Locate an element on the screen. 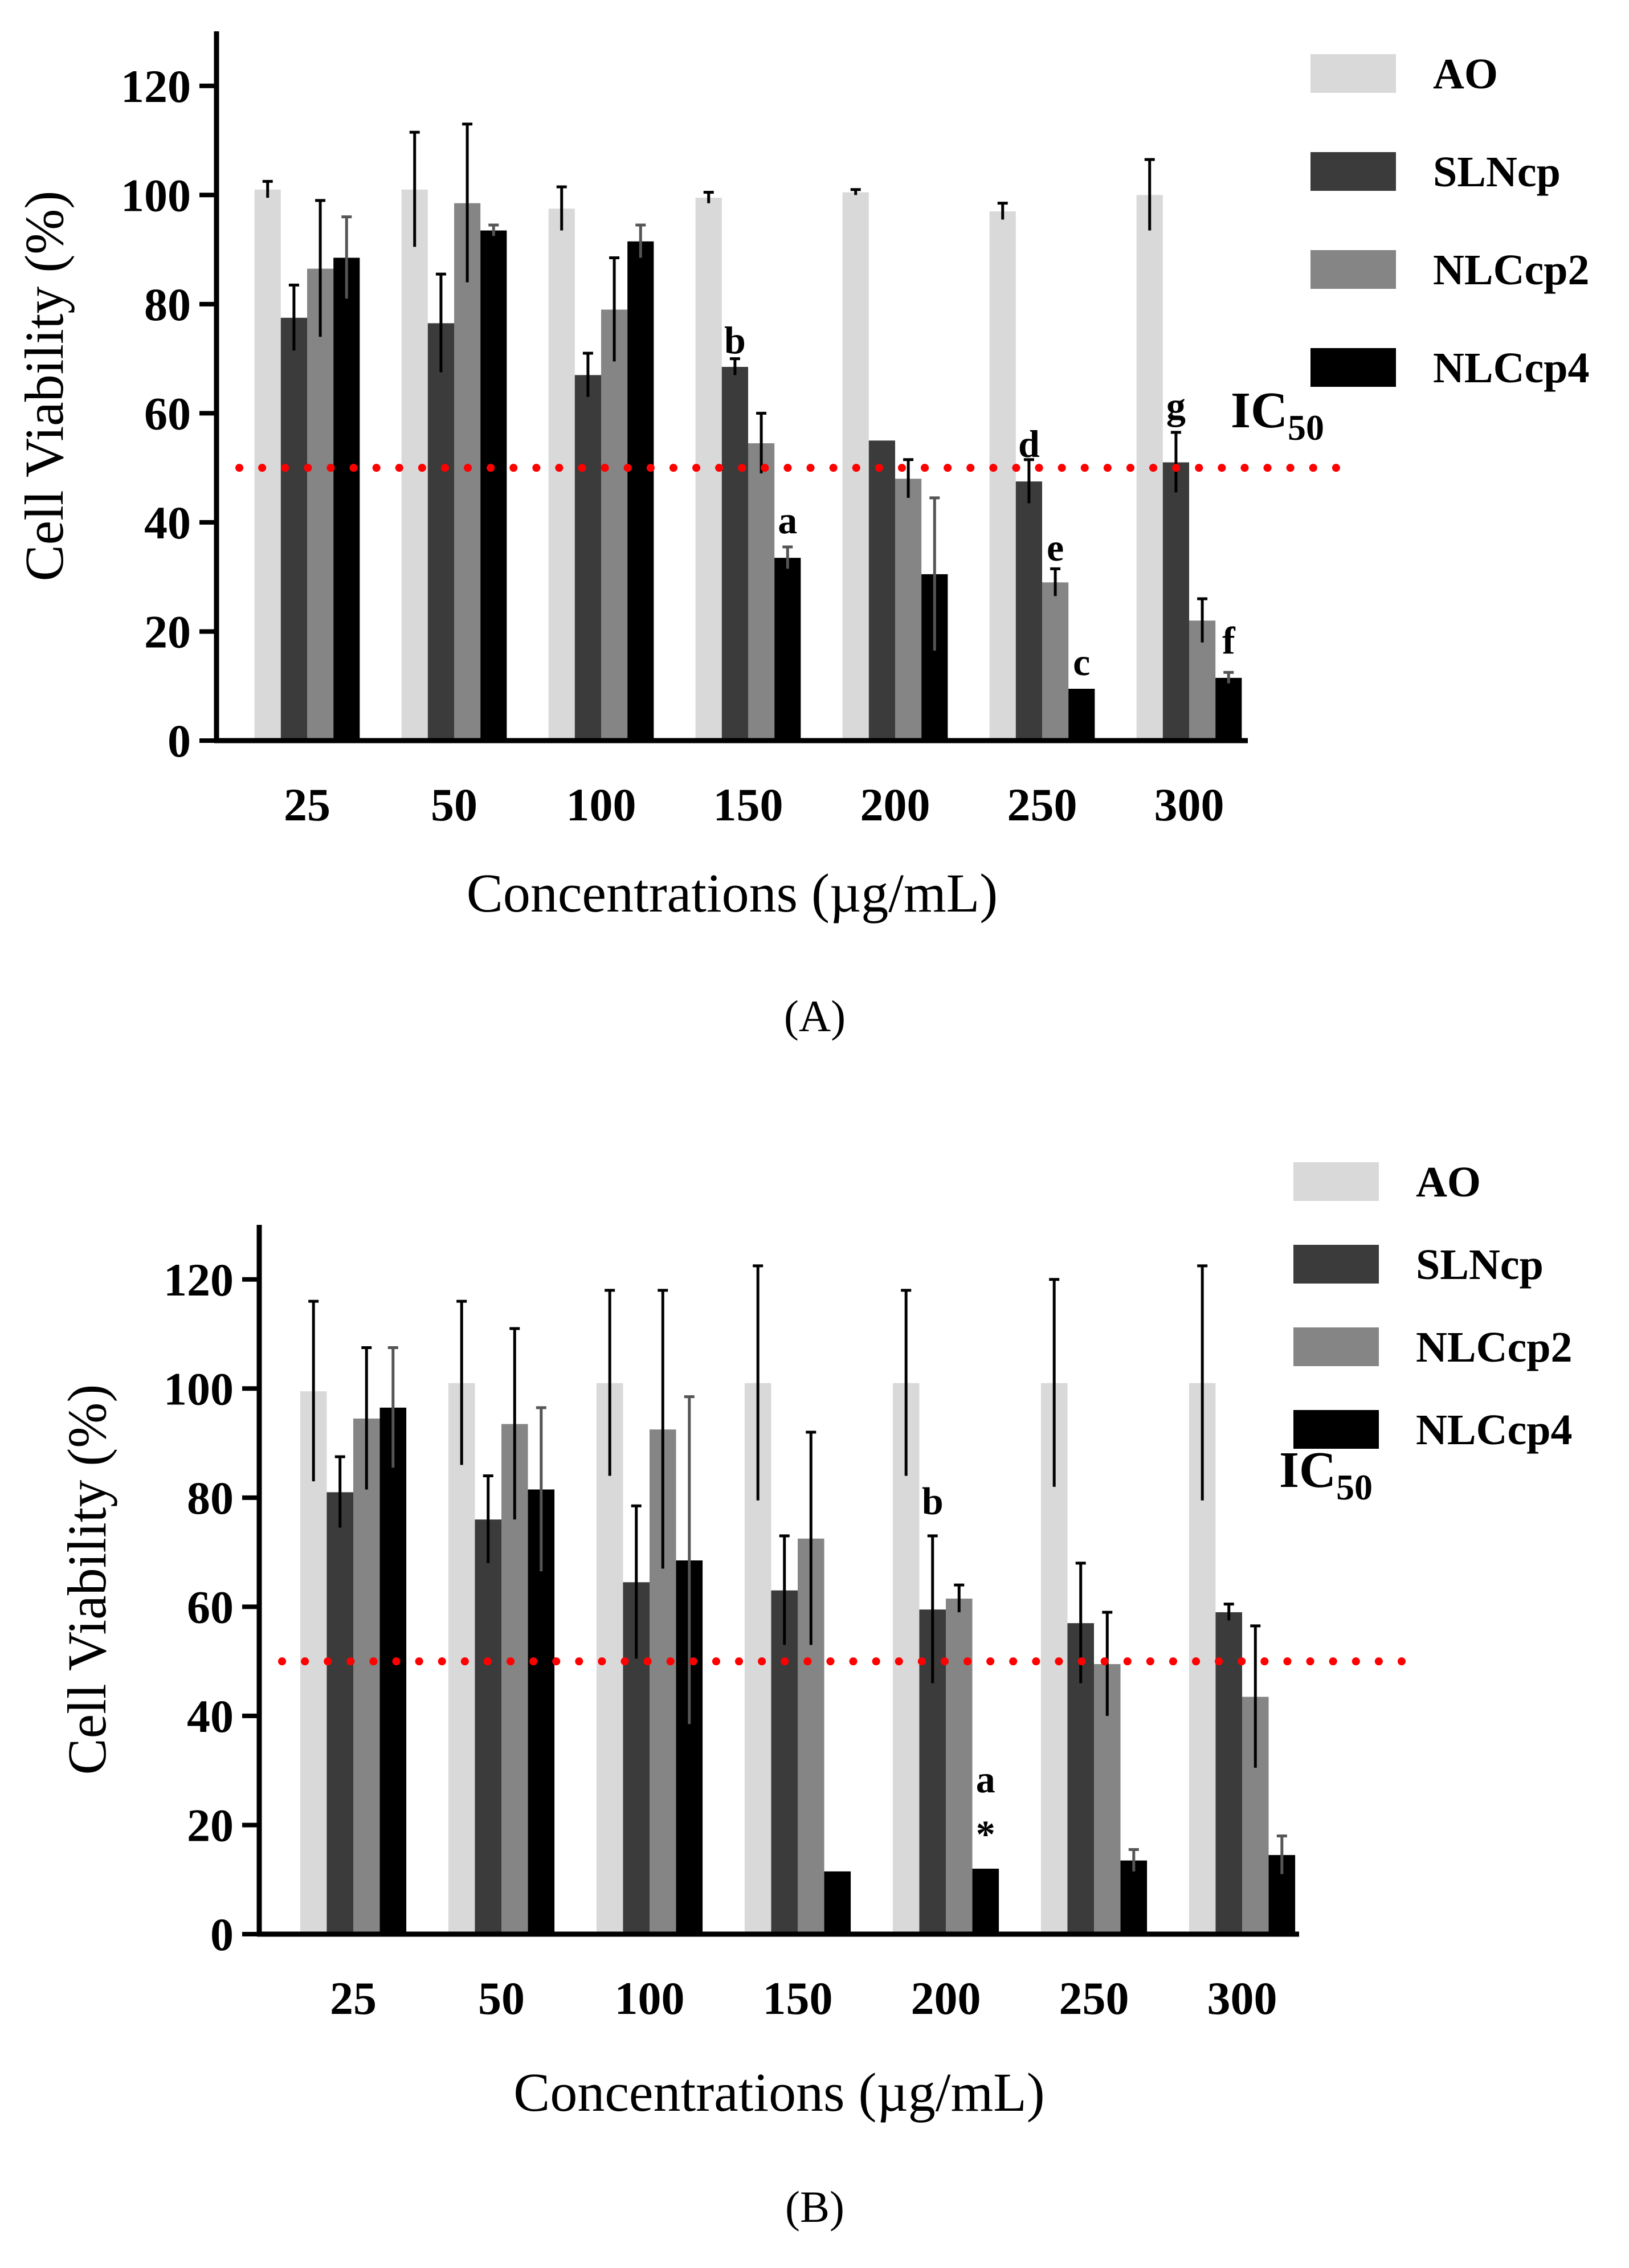  panel-label: (A) is located at coordinates (815, 1016).